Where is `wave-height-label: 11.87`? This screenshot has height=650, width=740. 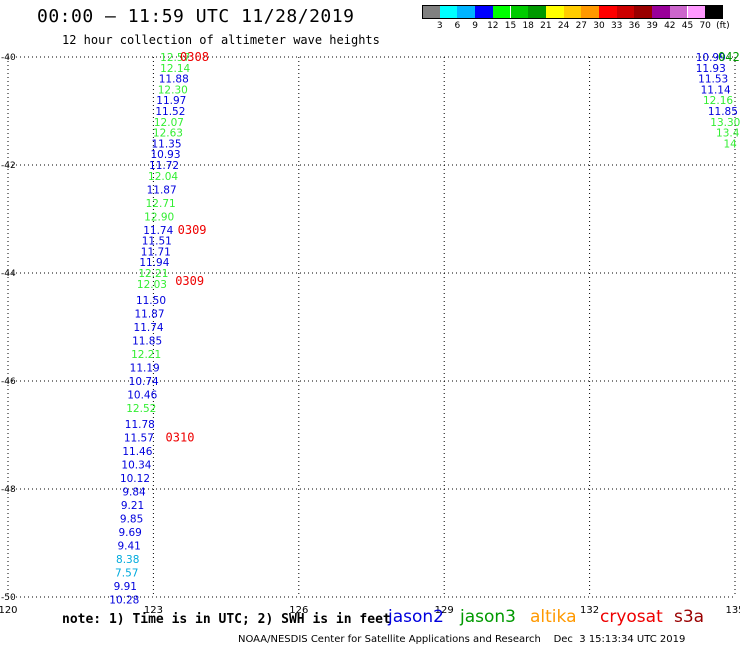
wave-height-label: 11.87 is located at coordinates (162, 190).